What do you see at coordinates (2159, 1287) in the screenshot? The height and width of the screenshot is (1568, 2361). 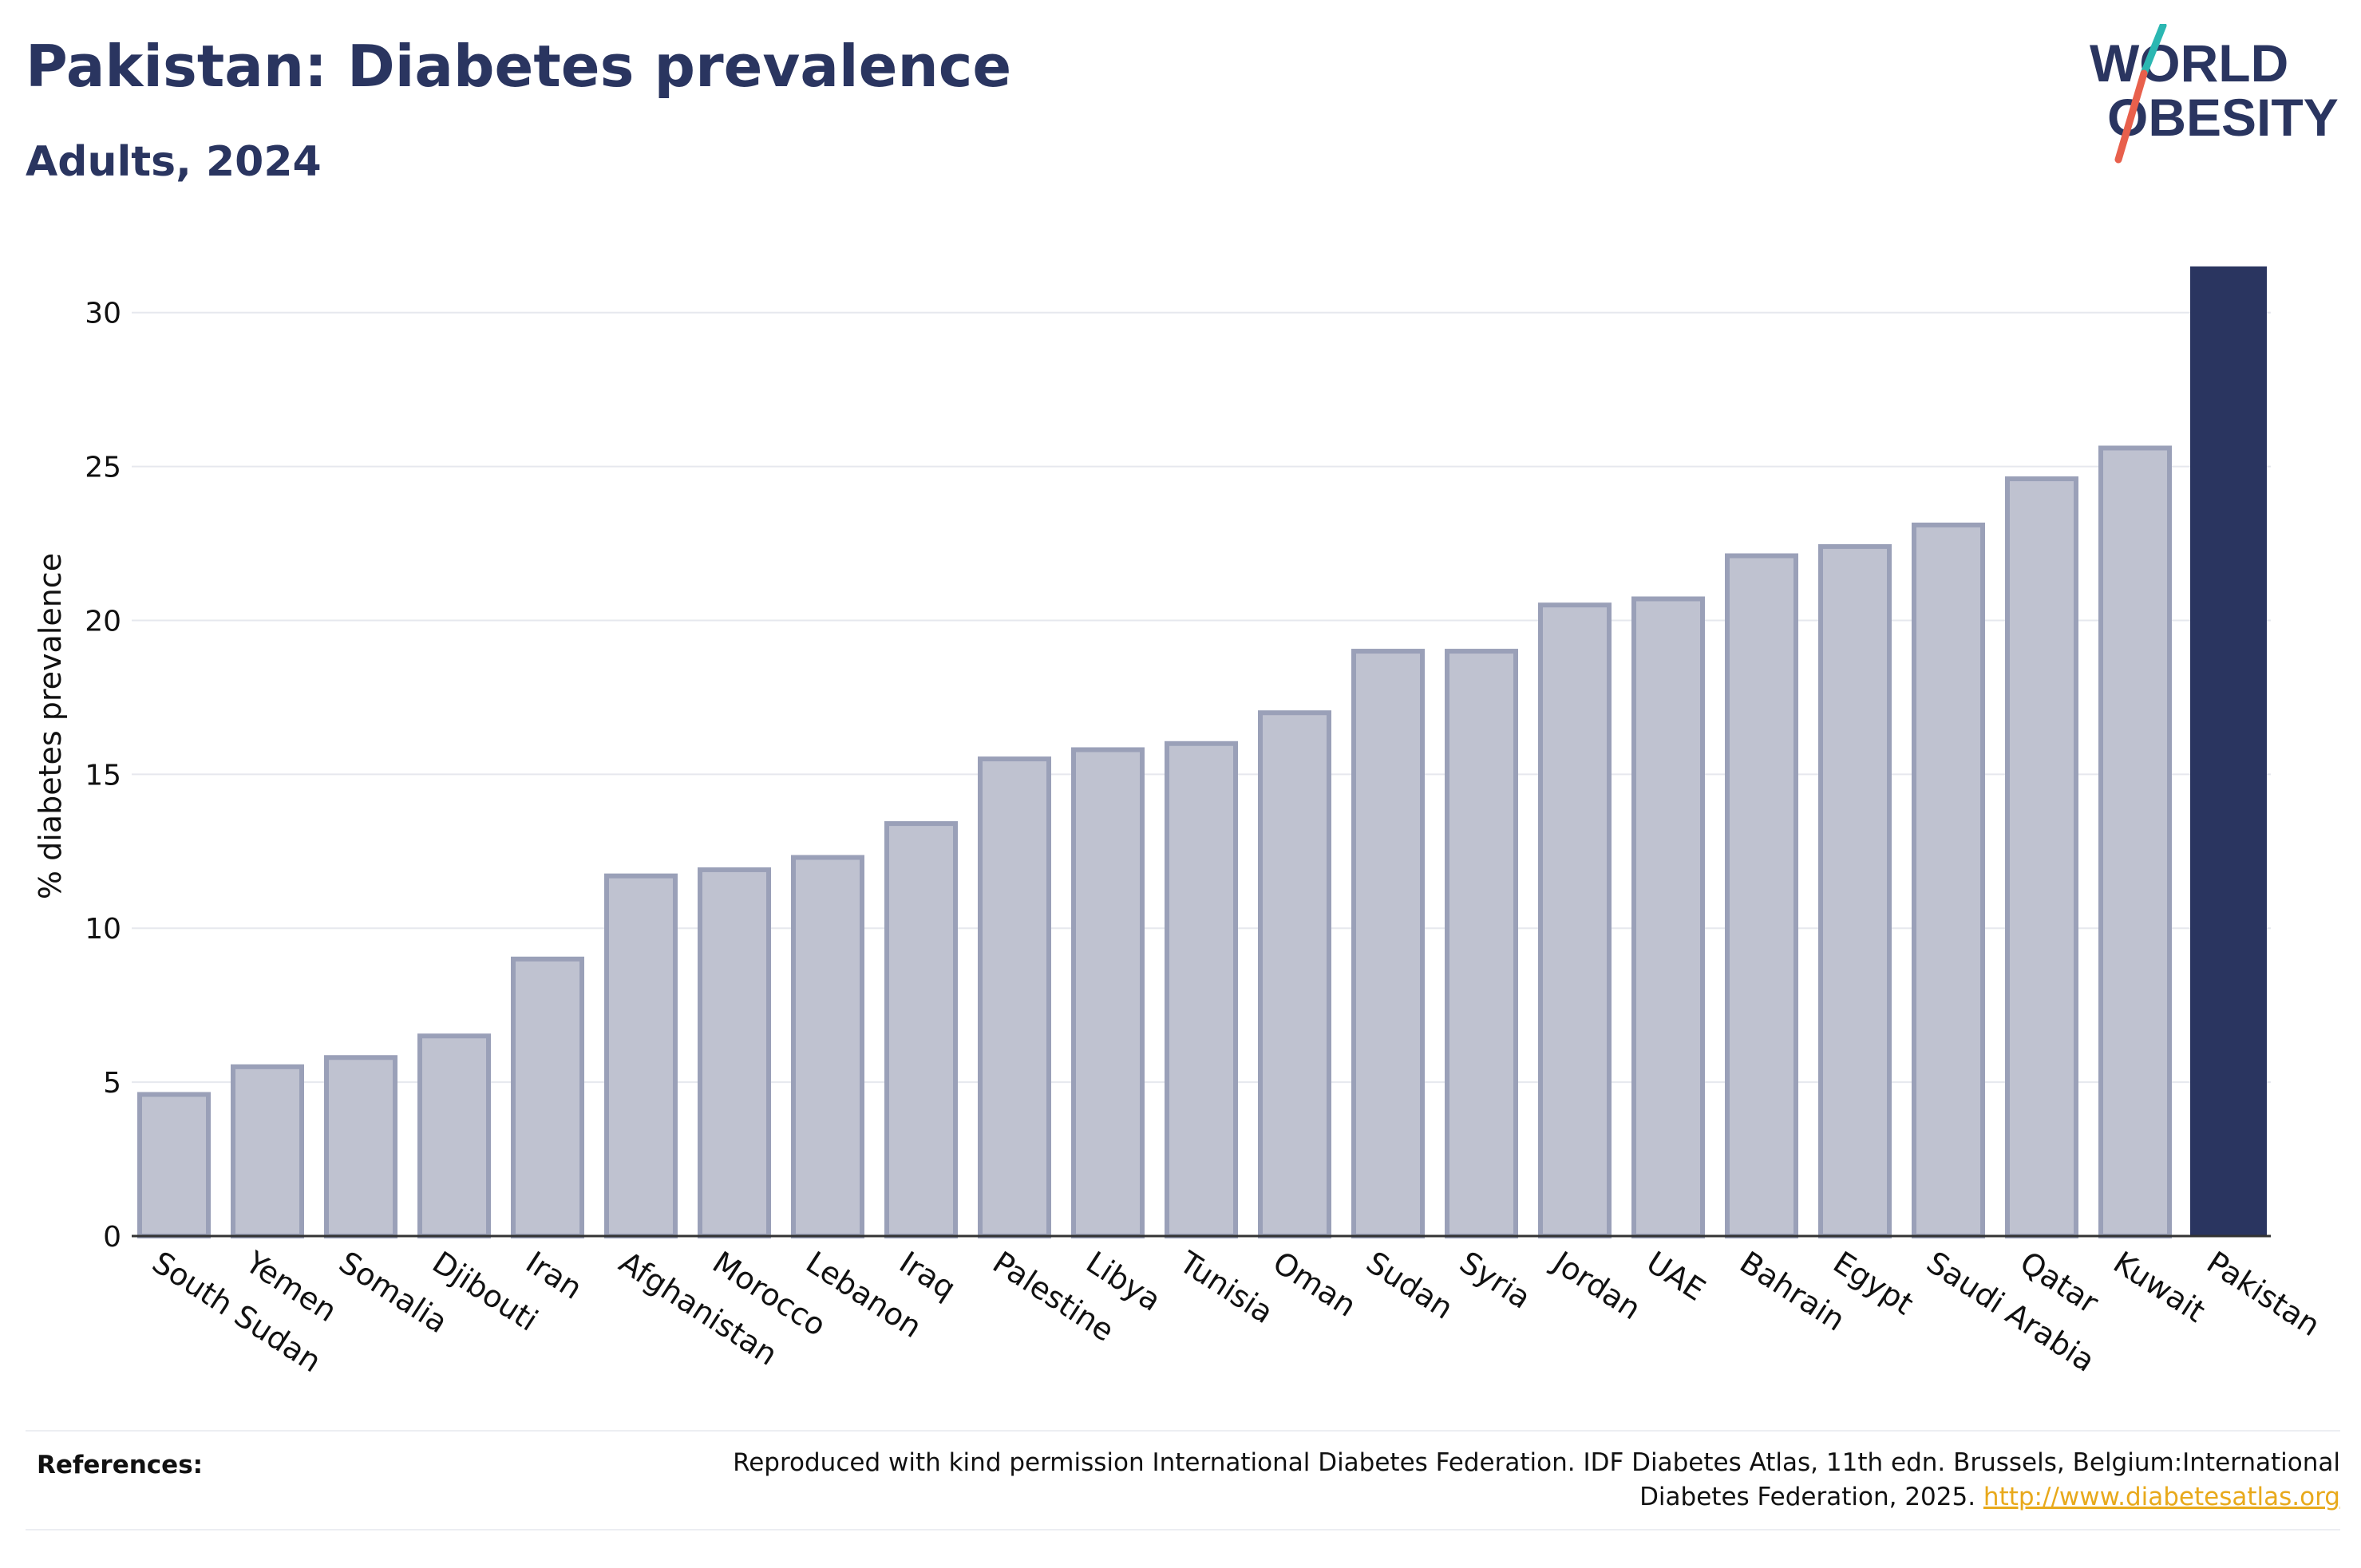 I see `x-tick-label: Kuwait` at bounding box center [2159, 1287].